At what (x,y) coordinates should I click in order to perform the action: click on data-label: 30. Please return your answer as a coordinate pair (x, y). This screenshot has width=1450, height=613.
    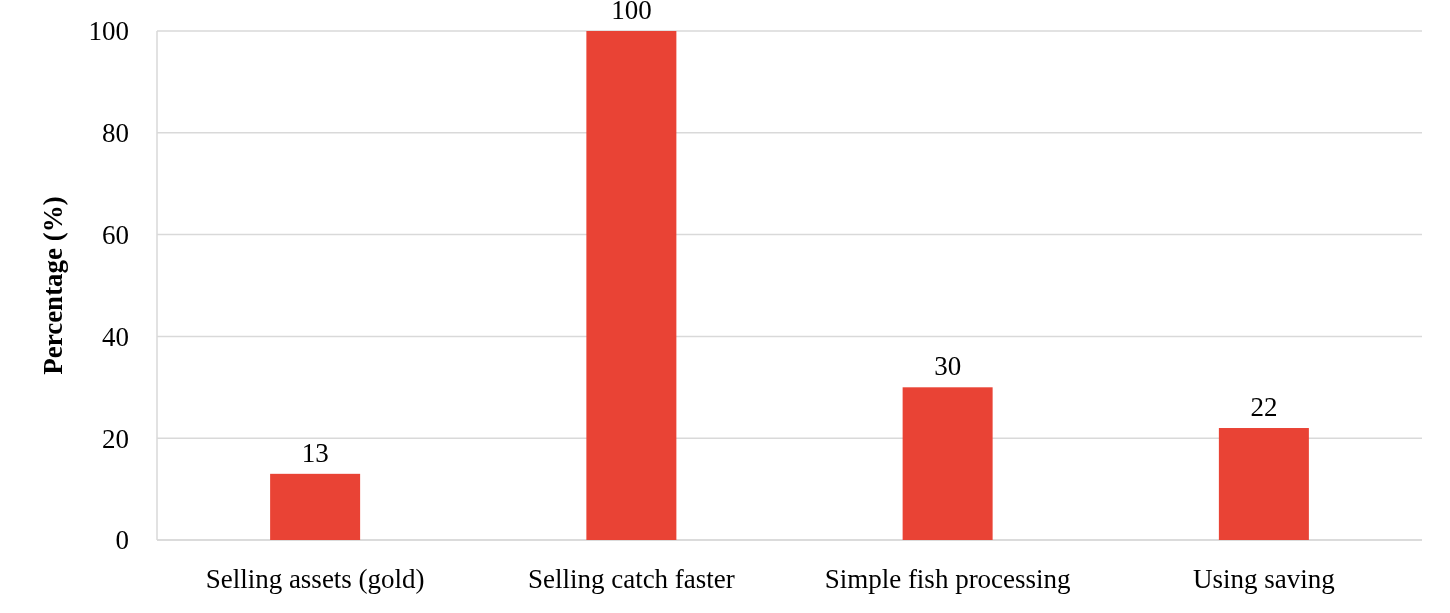
    Looking at the image, I should click on (948, 366).